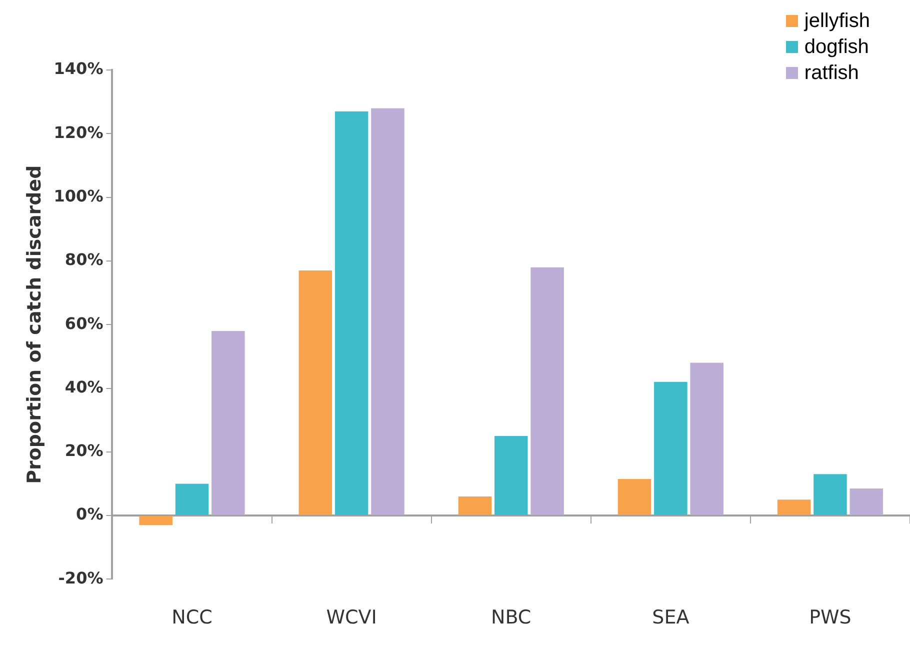  I want to click on y-tick-label: 80%, so click(84, 260).